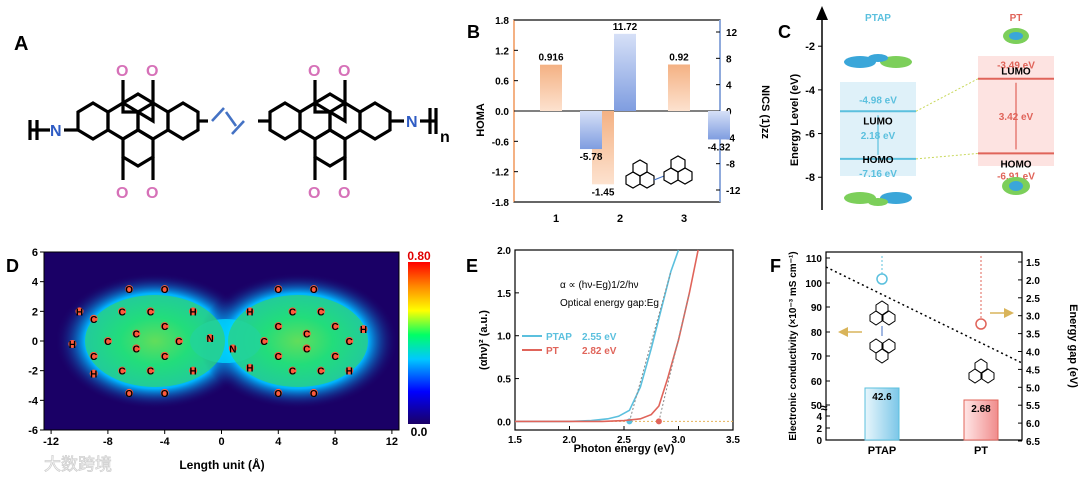 The image size is (1080, 479). I want to click on panel-e-xlabel: Photon energy (eV), so click(624, 449).